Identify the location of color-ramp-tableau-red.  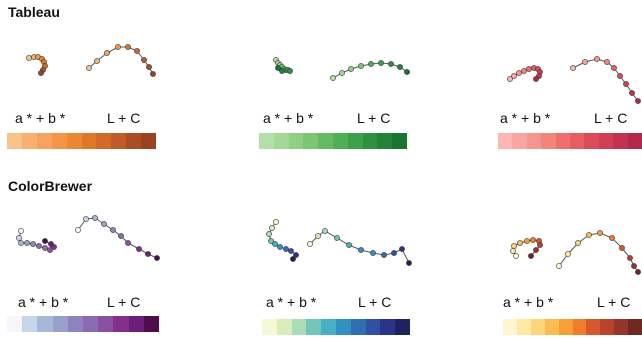
(570, 141).